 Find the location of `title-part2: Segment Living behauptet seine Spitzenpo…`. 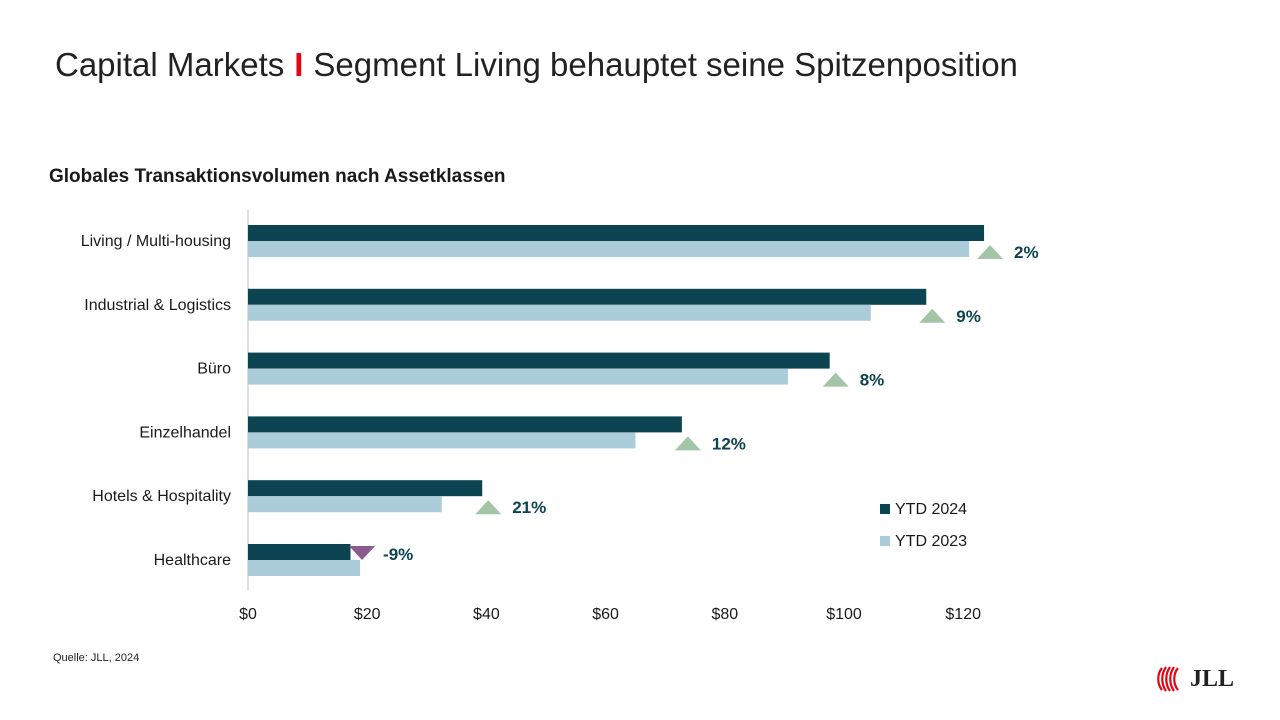

title-part2: Segment Living behauptet seine Spitzenpo… is located at coordinates (665, 64).